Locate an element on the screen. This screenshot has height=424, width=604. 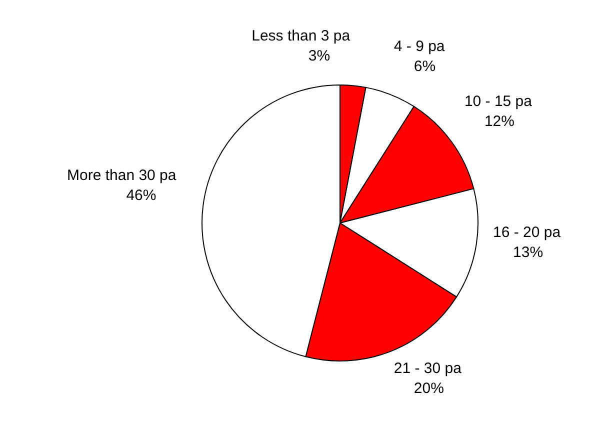
data-label: 3% is located at coordinates (319, 56).